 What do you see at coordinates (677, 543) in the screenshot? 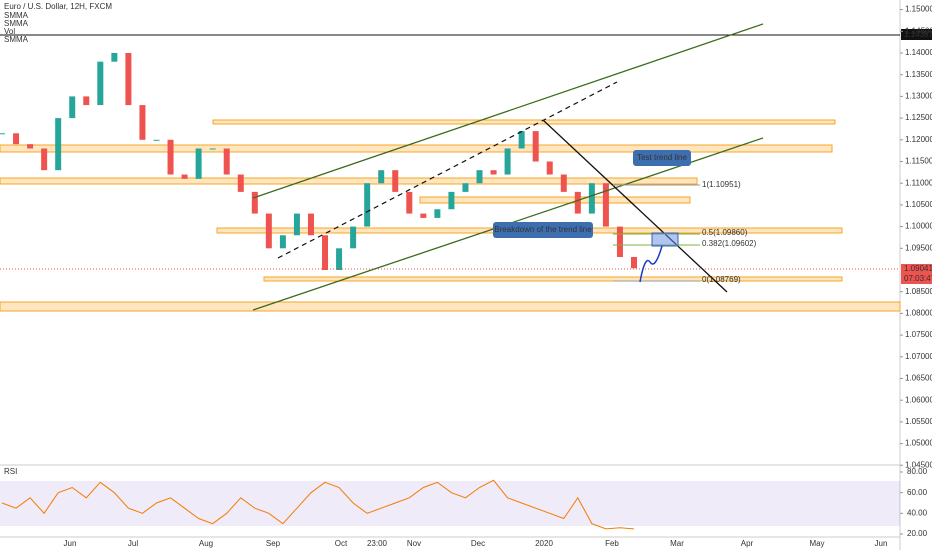
I see `time-label: Mar` at bounding box center [677, 543].